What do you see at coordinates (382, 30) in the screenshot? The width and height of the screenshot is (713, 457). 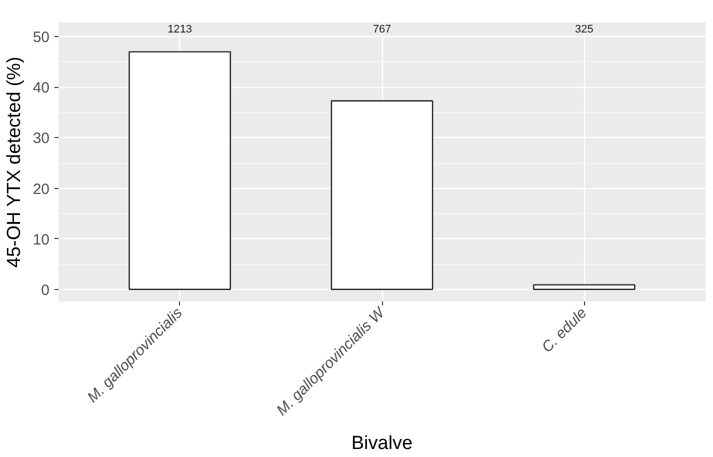 I see `annotation: 767` at bounding box center [382, 30].